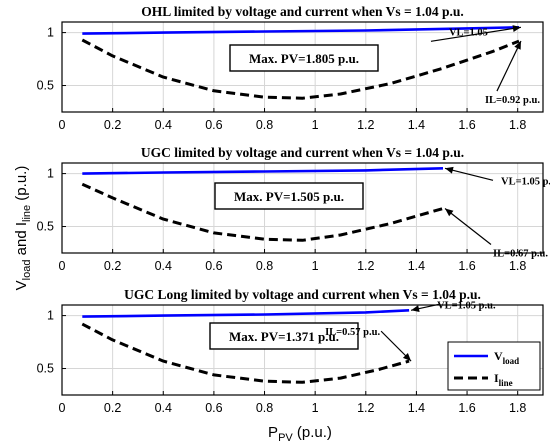 This screenshot has width=550, height=444. Describe the element at coordinates (27, 213) in the screenshot. I see `ylabel-i-sub: line` at that location.